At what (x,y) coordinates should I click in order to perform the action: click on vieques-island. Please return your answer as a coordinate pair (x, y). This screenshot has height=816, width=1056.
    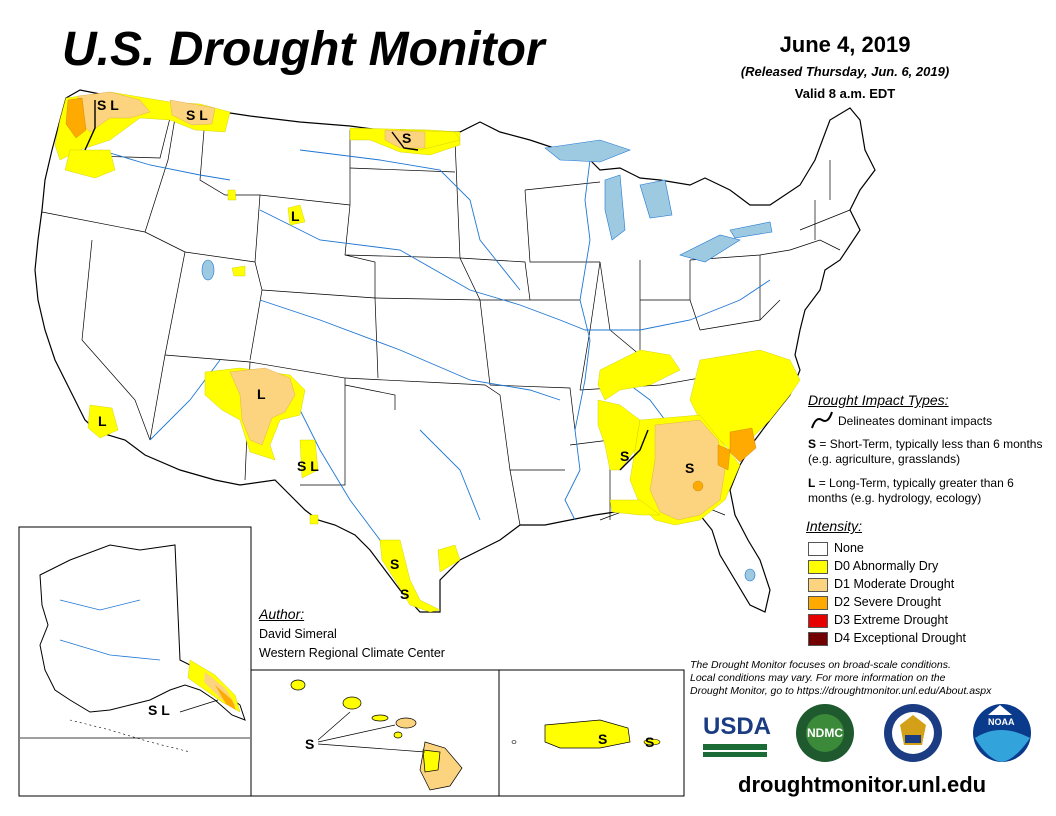
    Looking at the image, I should click on (652, 742).